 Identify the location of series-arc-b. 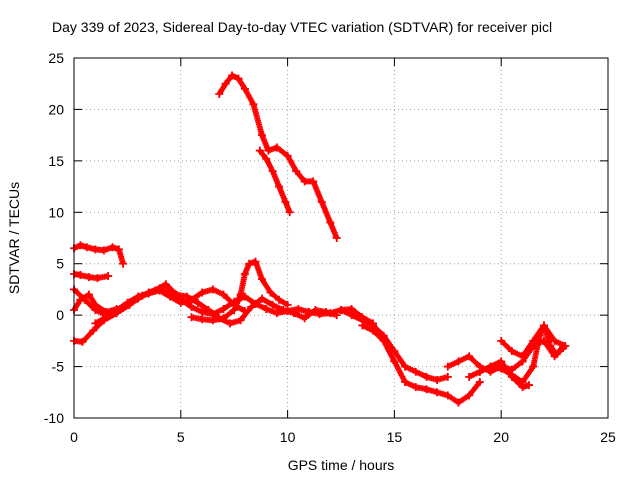
(91, 276).